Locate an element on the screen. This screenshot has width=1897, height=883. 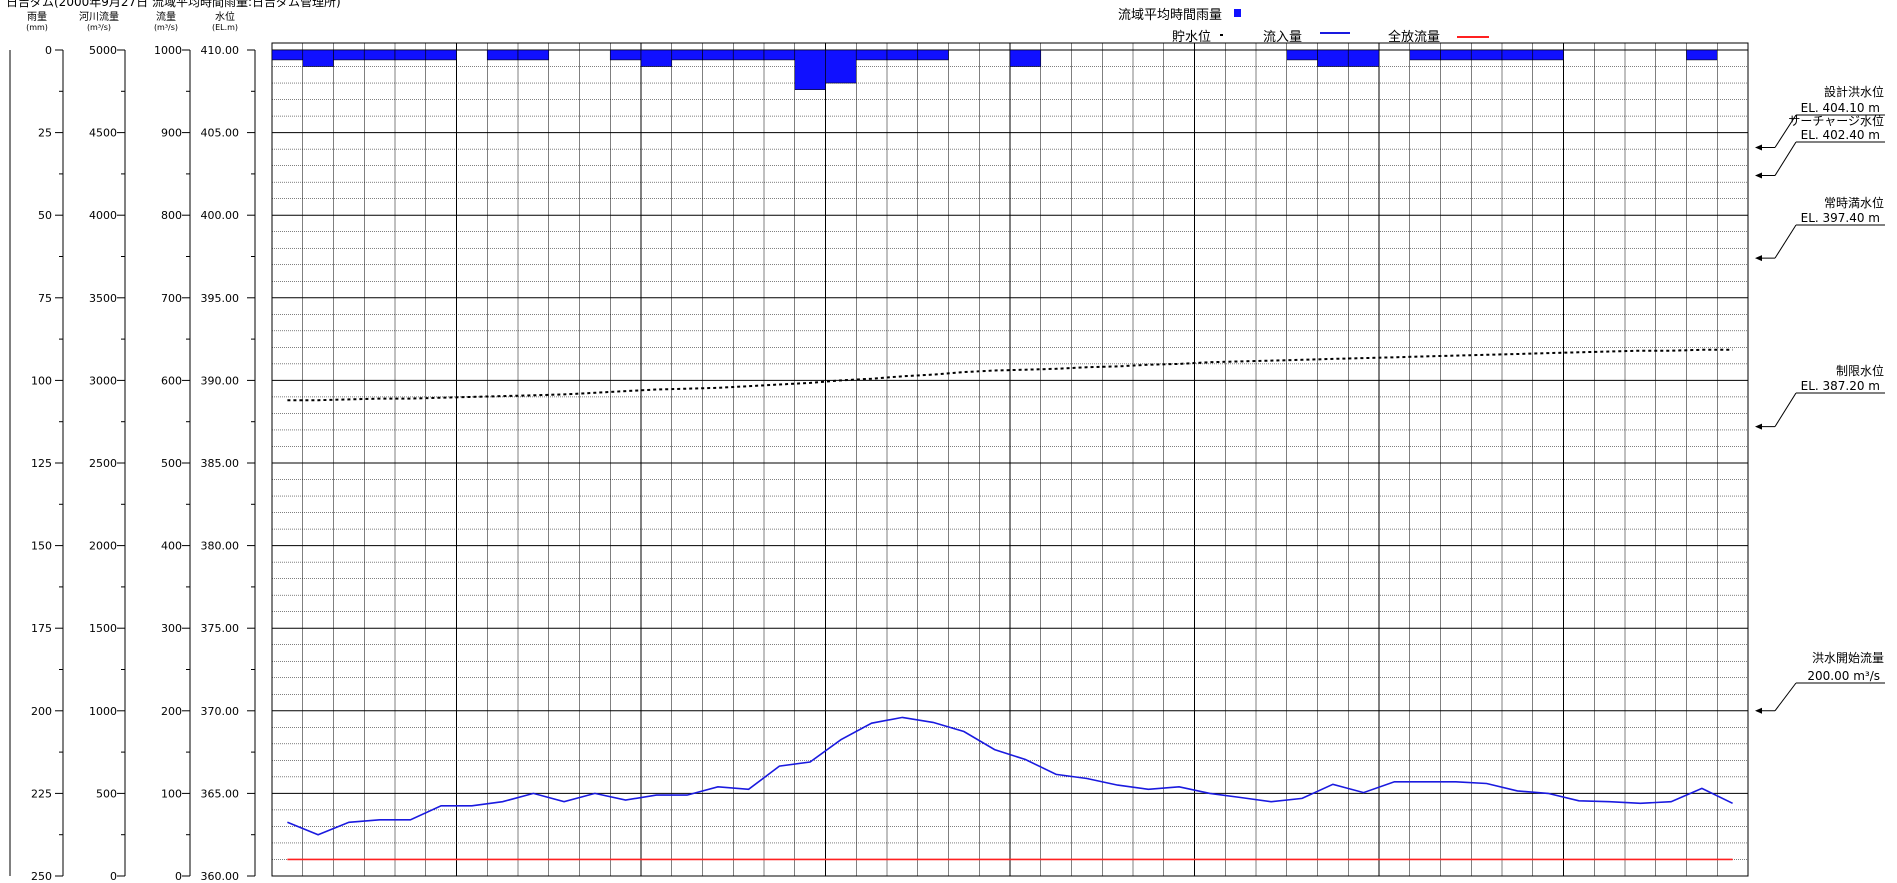
axis-flow-tick-label: 900 is located at coordinates (171, 133).